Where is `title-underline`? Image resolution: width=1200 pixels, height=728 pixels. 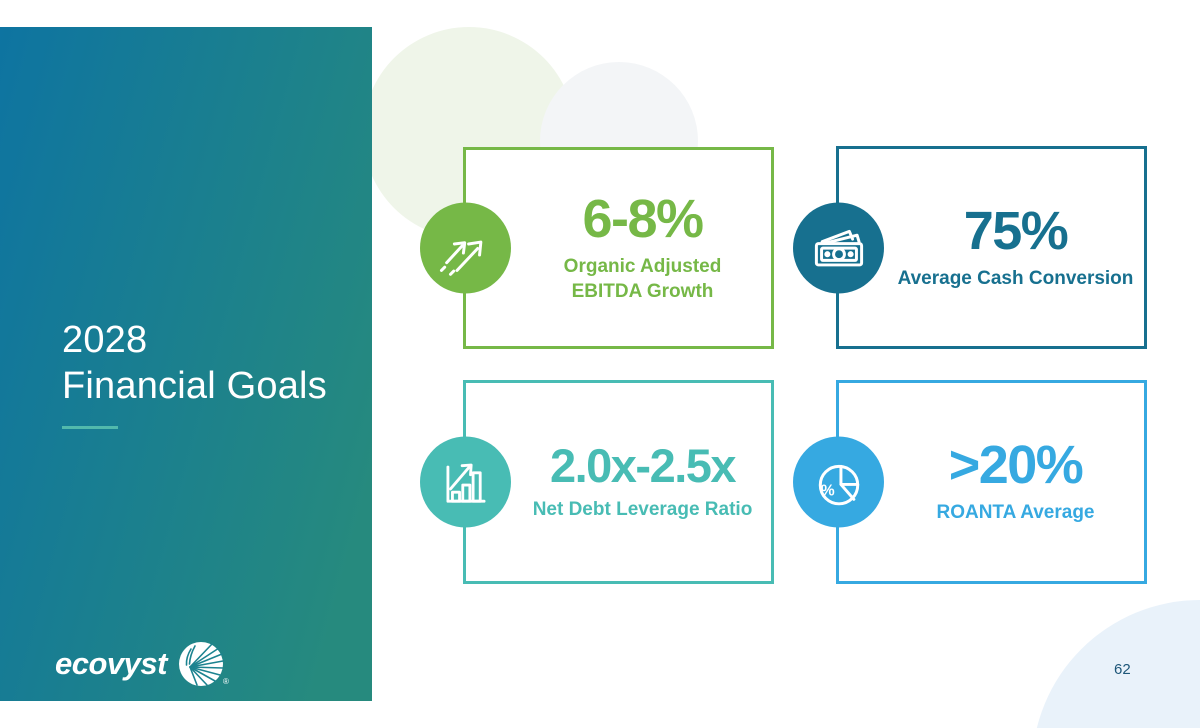
title-underline is located at coordinates (90, 427).